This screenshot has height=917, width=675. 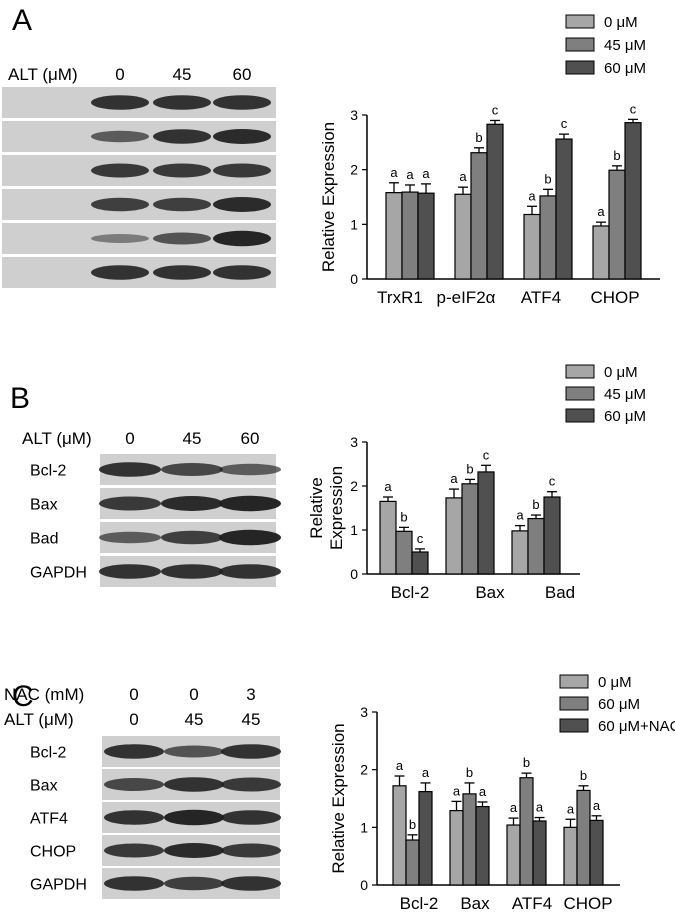 I want to click on condition-label: NAC (mM), so click(x=44, y=694).